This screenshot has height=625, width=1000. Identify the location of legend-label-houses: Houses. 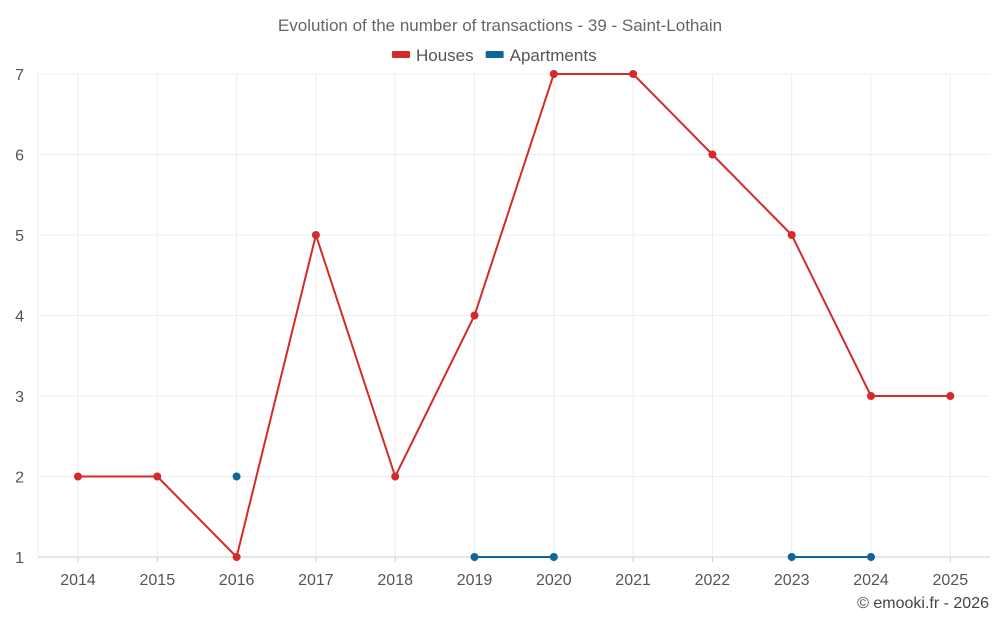
(445, 55).